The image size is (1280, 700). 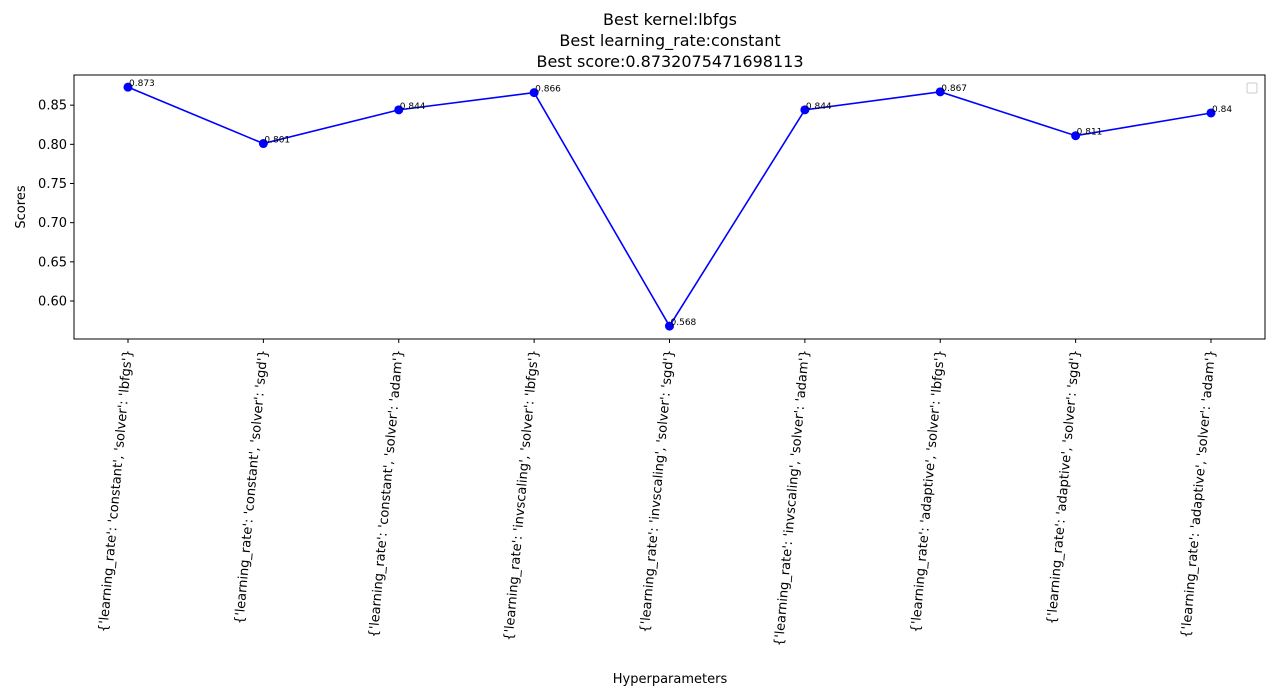 What do you see at coordinates (1222, 110) in the screenshot?
I see `data-label: 0.84` at bounding box center [1222, 110].